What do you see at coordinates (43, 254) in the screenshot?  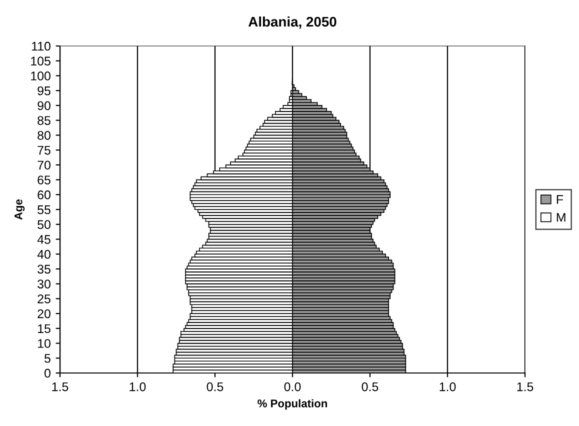 I see `y-tick-label: 40` at bounding box center [43, 254].